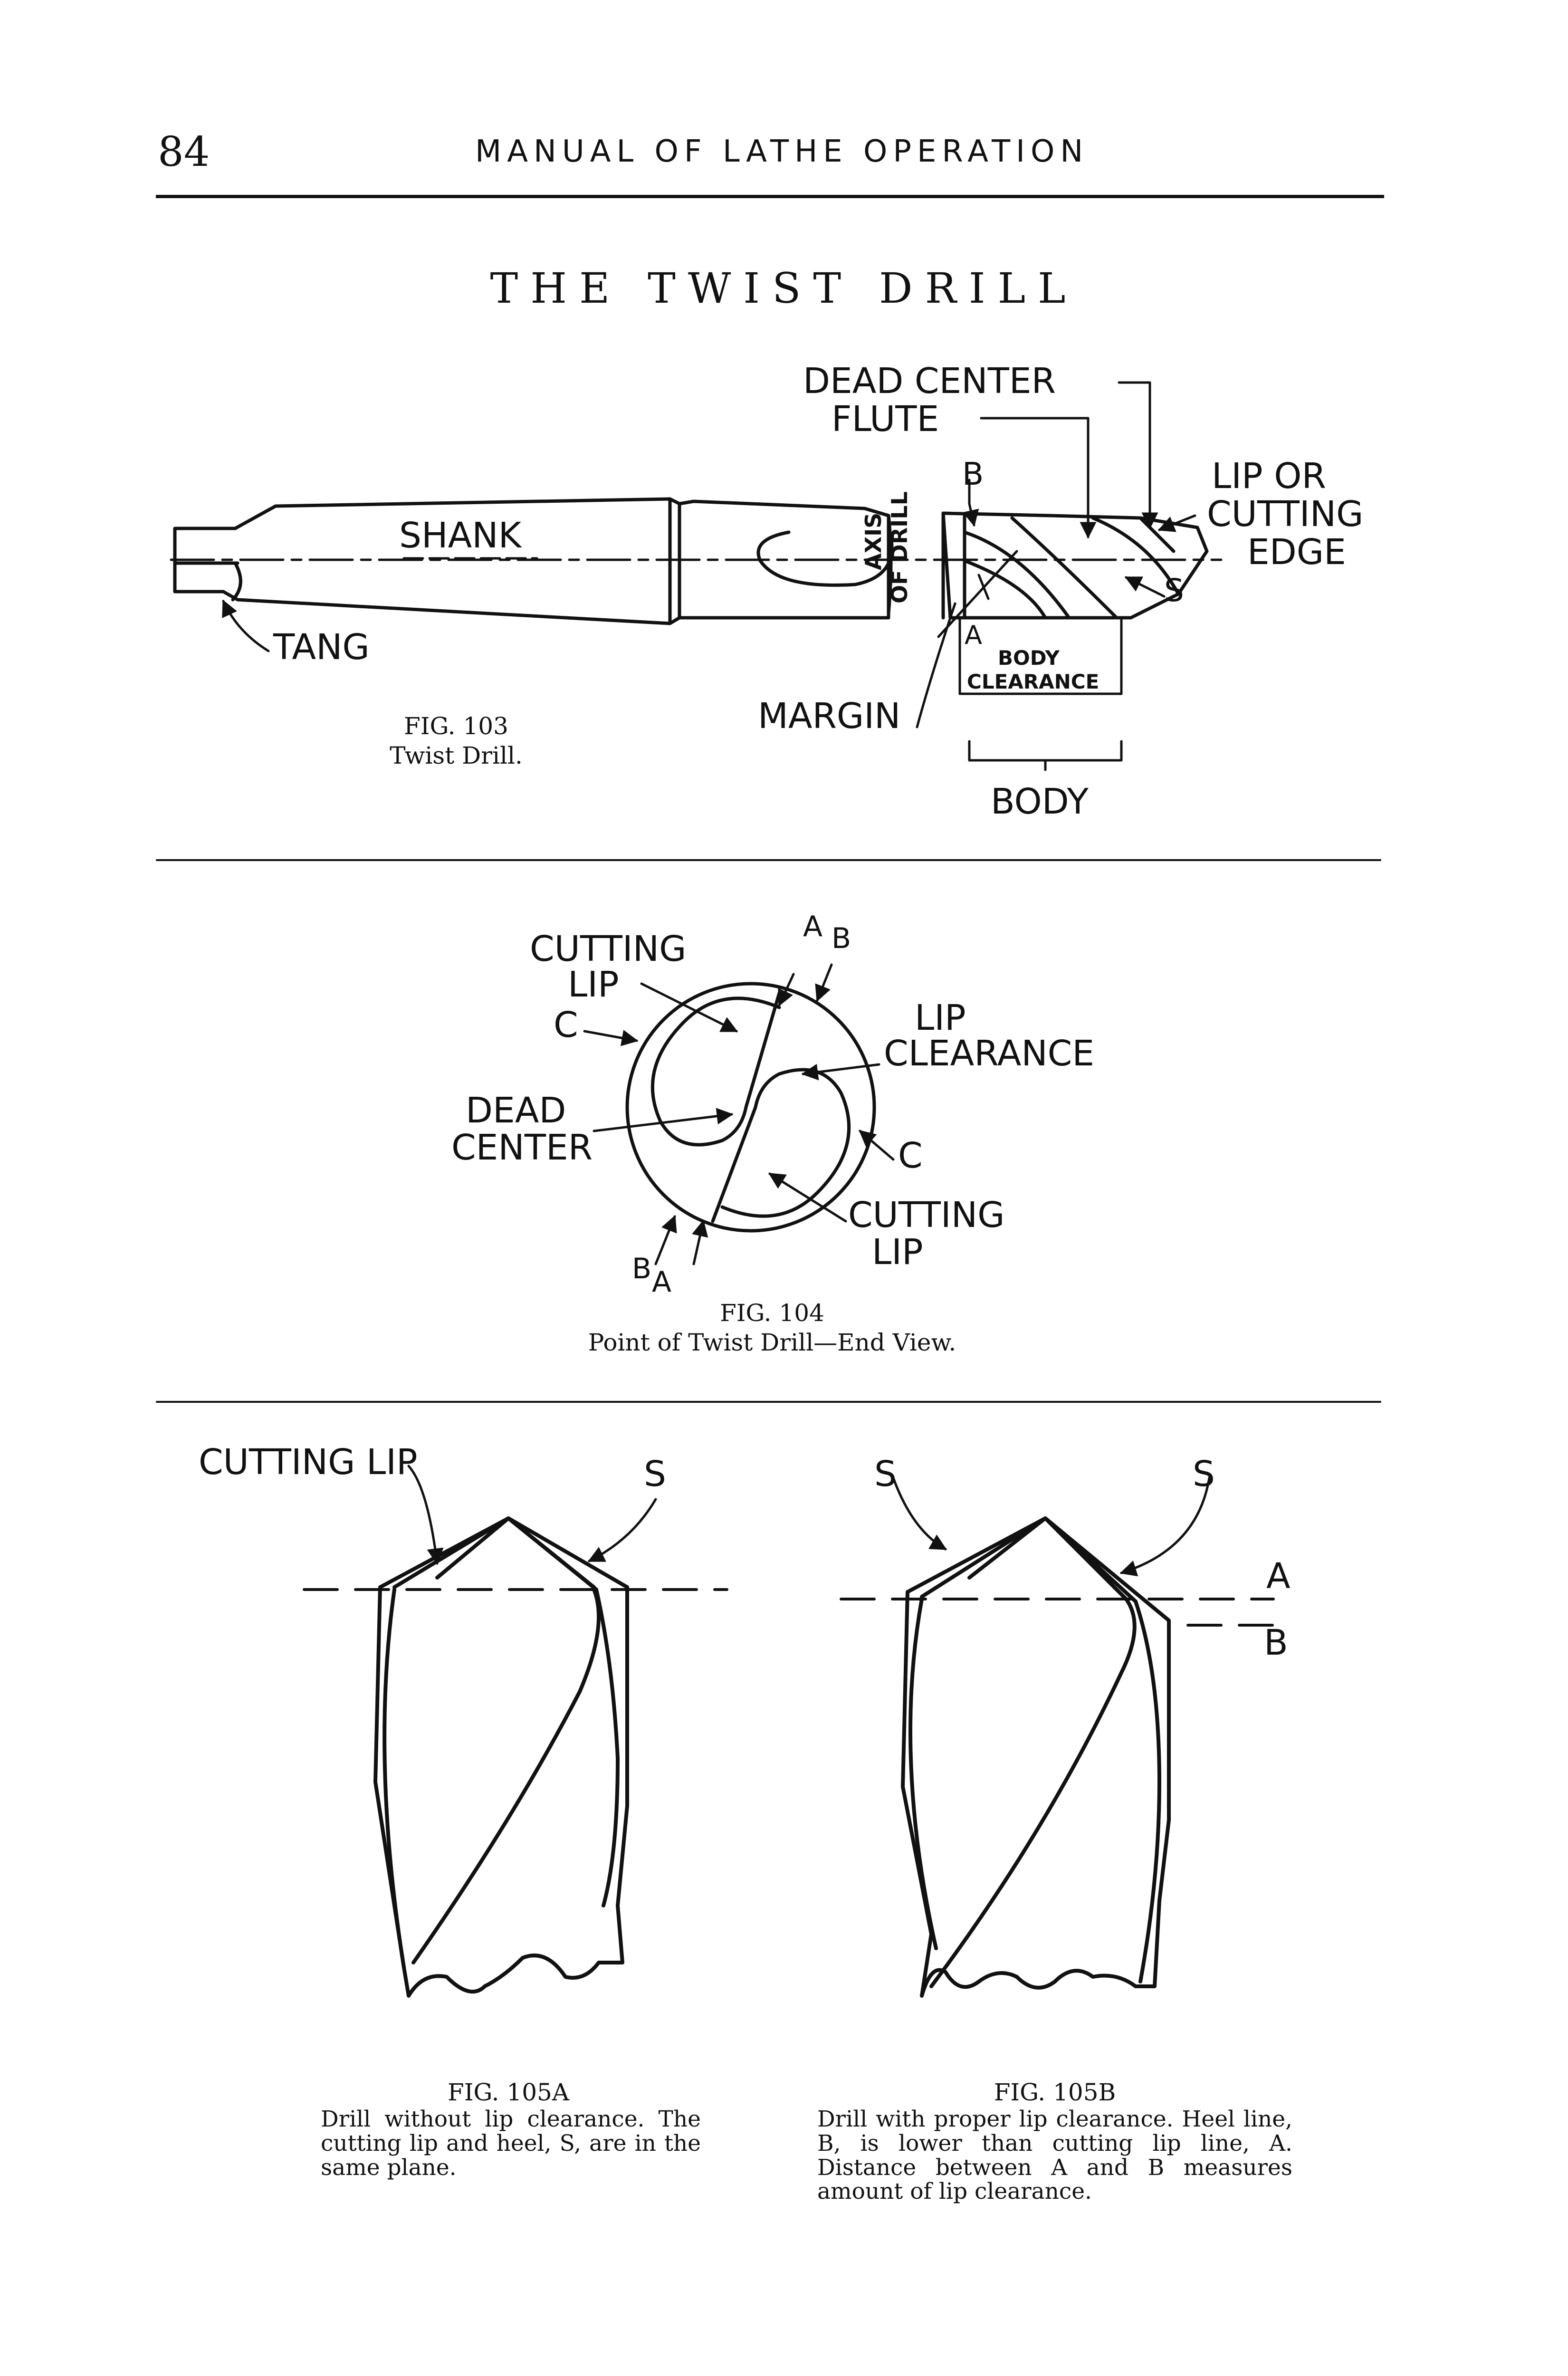  I want to click on fig103-label-shank: SHANK, so click(461, 535).